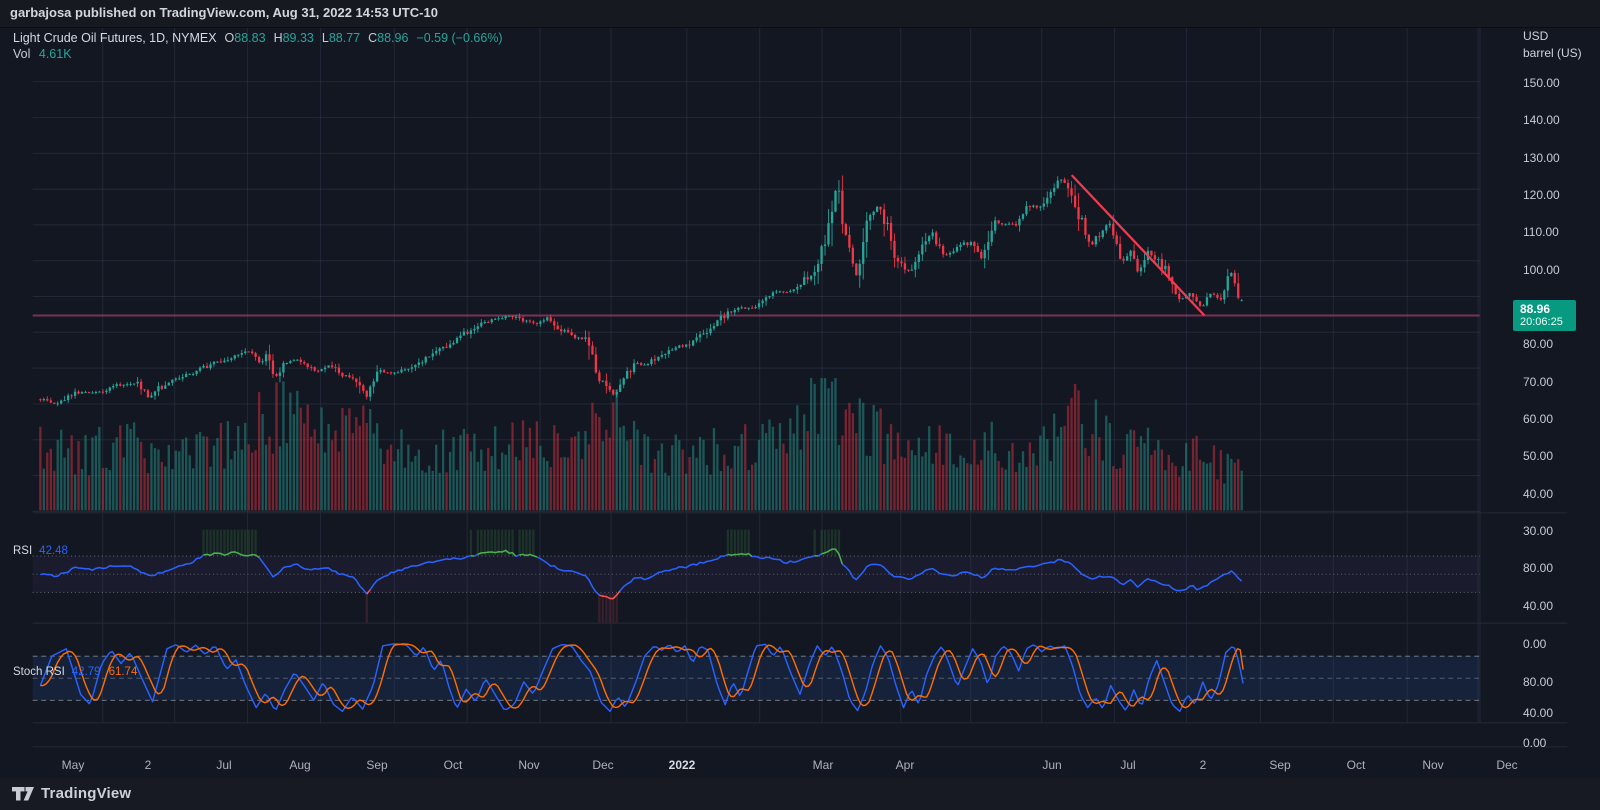 The image size is (1600, 810). I want to click on stoch-d-line, so click(642, 676).